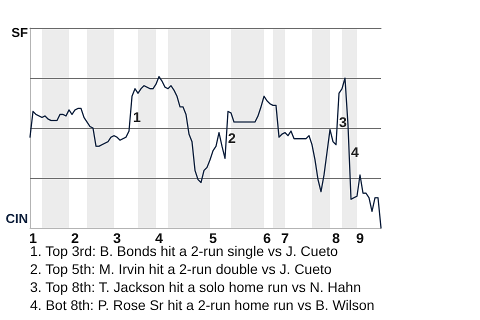 The width and height of the screenshot is (480, 320). Describe the element at coordinates (117, 238) in the screenshot. I see `x-tick-label: 3` at that location.